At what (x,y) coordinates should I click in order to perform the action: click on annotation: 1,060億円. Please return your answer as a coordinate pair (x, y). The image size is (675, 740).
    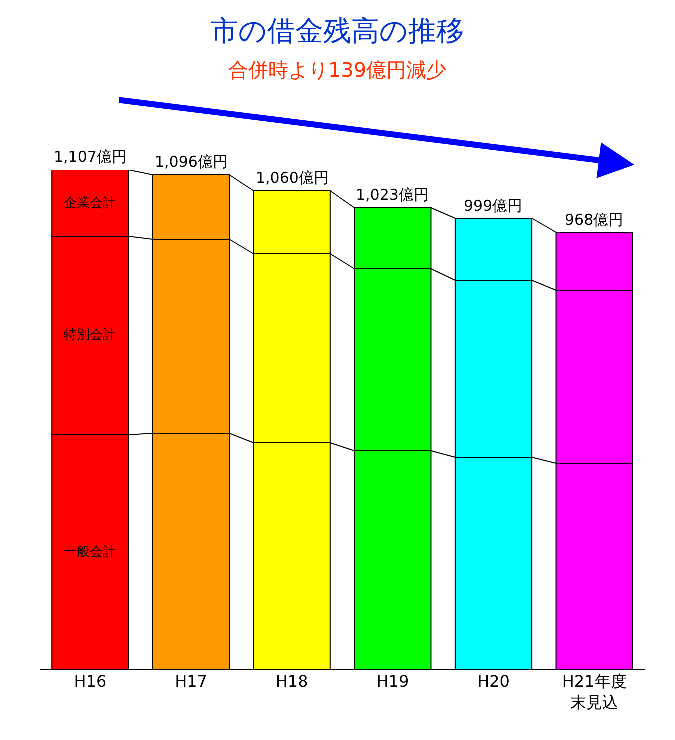
    Looking at the image, I should click on (292, 178).